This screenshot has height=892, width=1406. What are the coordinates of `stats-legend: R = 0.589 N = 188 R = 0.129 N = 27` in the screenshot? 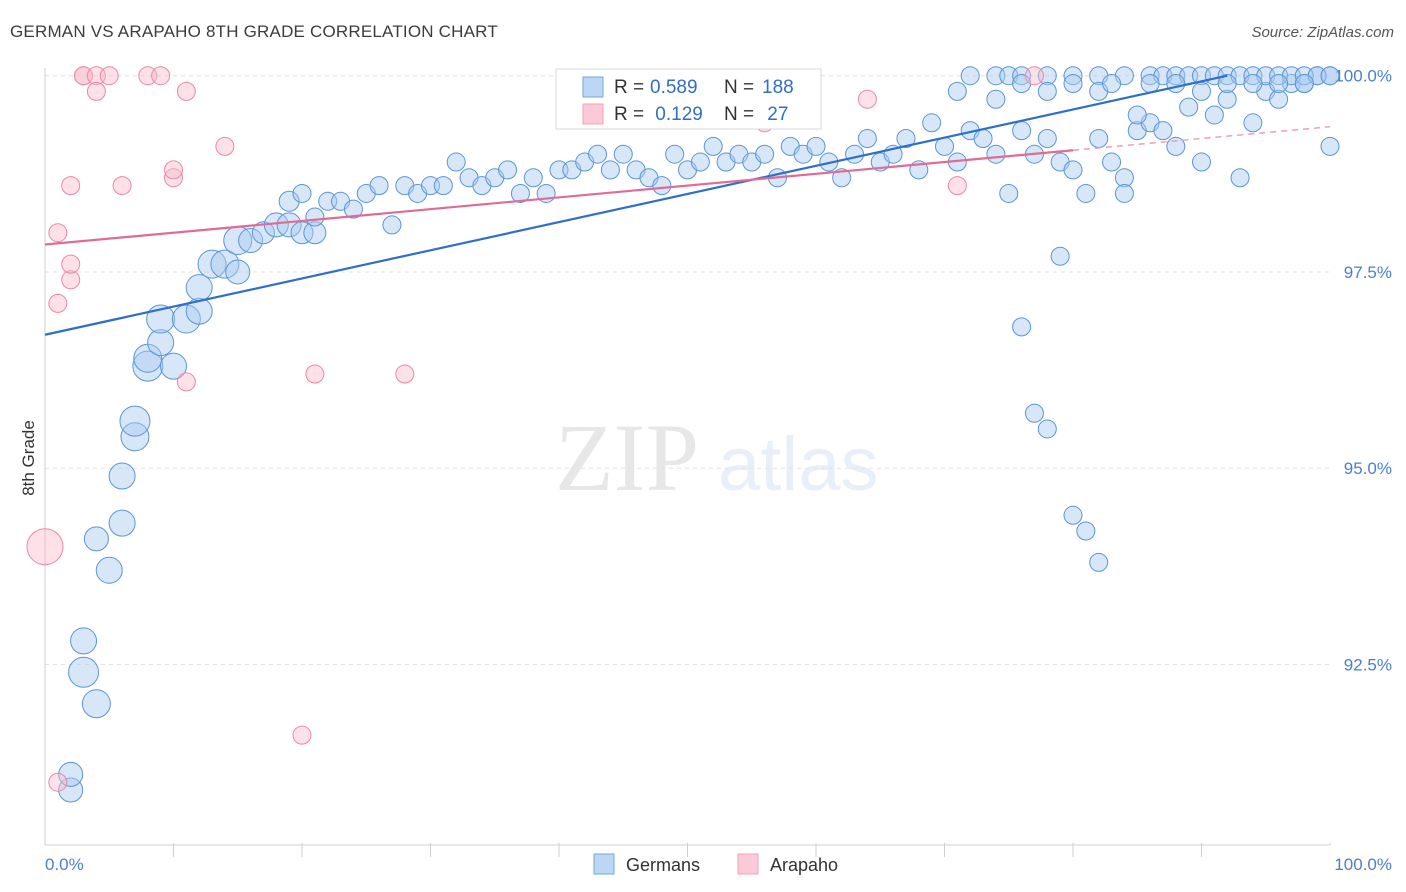 It's located at (688, 99).